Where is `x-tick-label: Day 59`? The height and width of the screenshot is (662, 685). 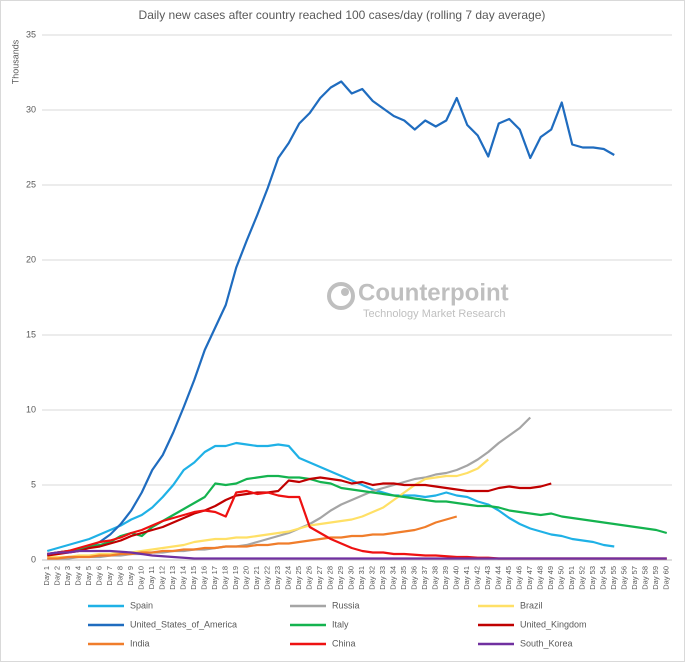 x-tick-label: Day 59 is located at coordinates (655, 578).